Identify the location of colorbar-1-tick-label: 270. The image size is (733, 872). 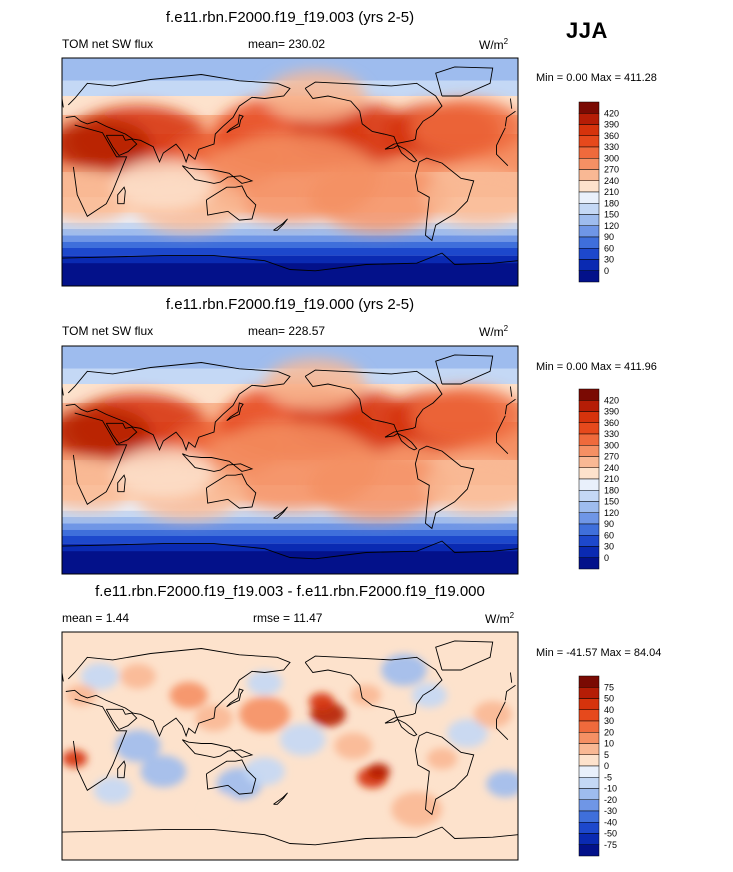
(611, 170).